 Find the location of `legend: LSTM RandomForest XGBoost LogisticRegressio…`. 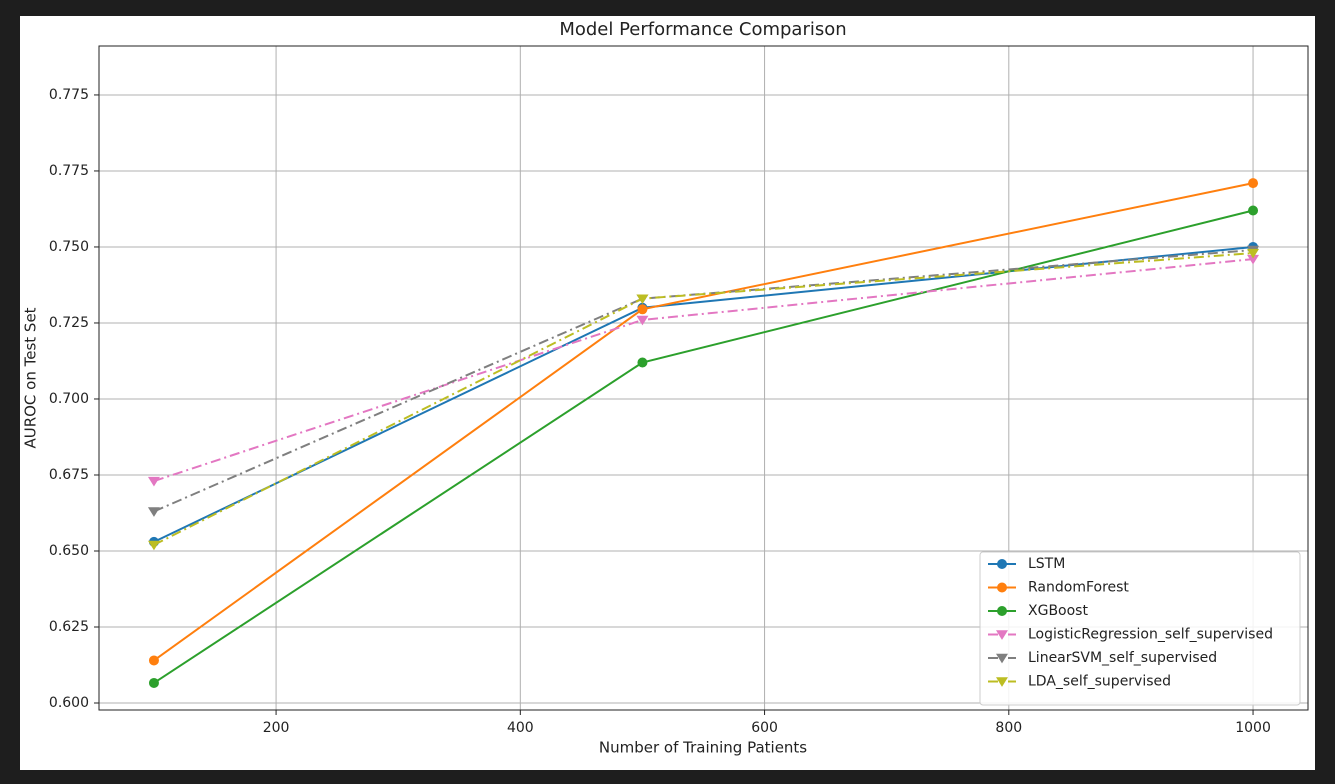

legend: LSTM RandomForest XGBoost LogisticRegressio… is located at coordinates (1140, 628).